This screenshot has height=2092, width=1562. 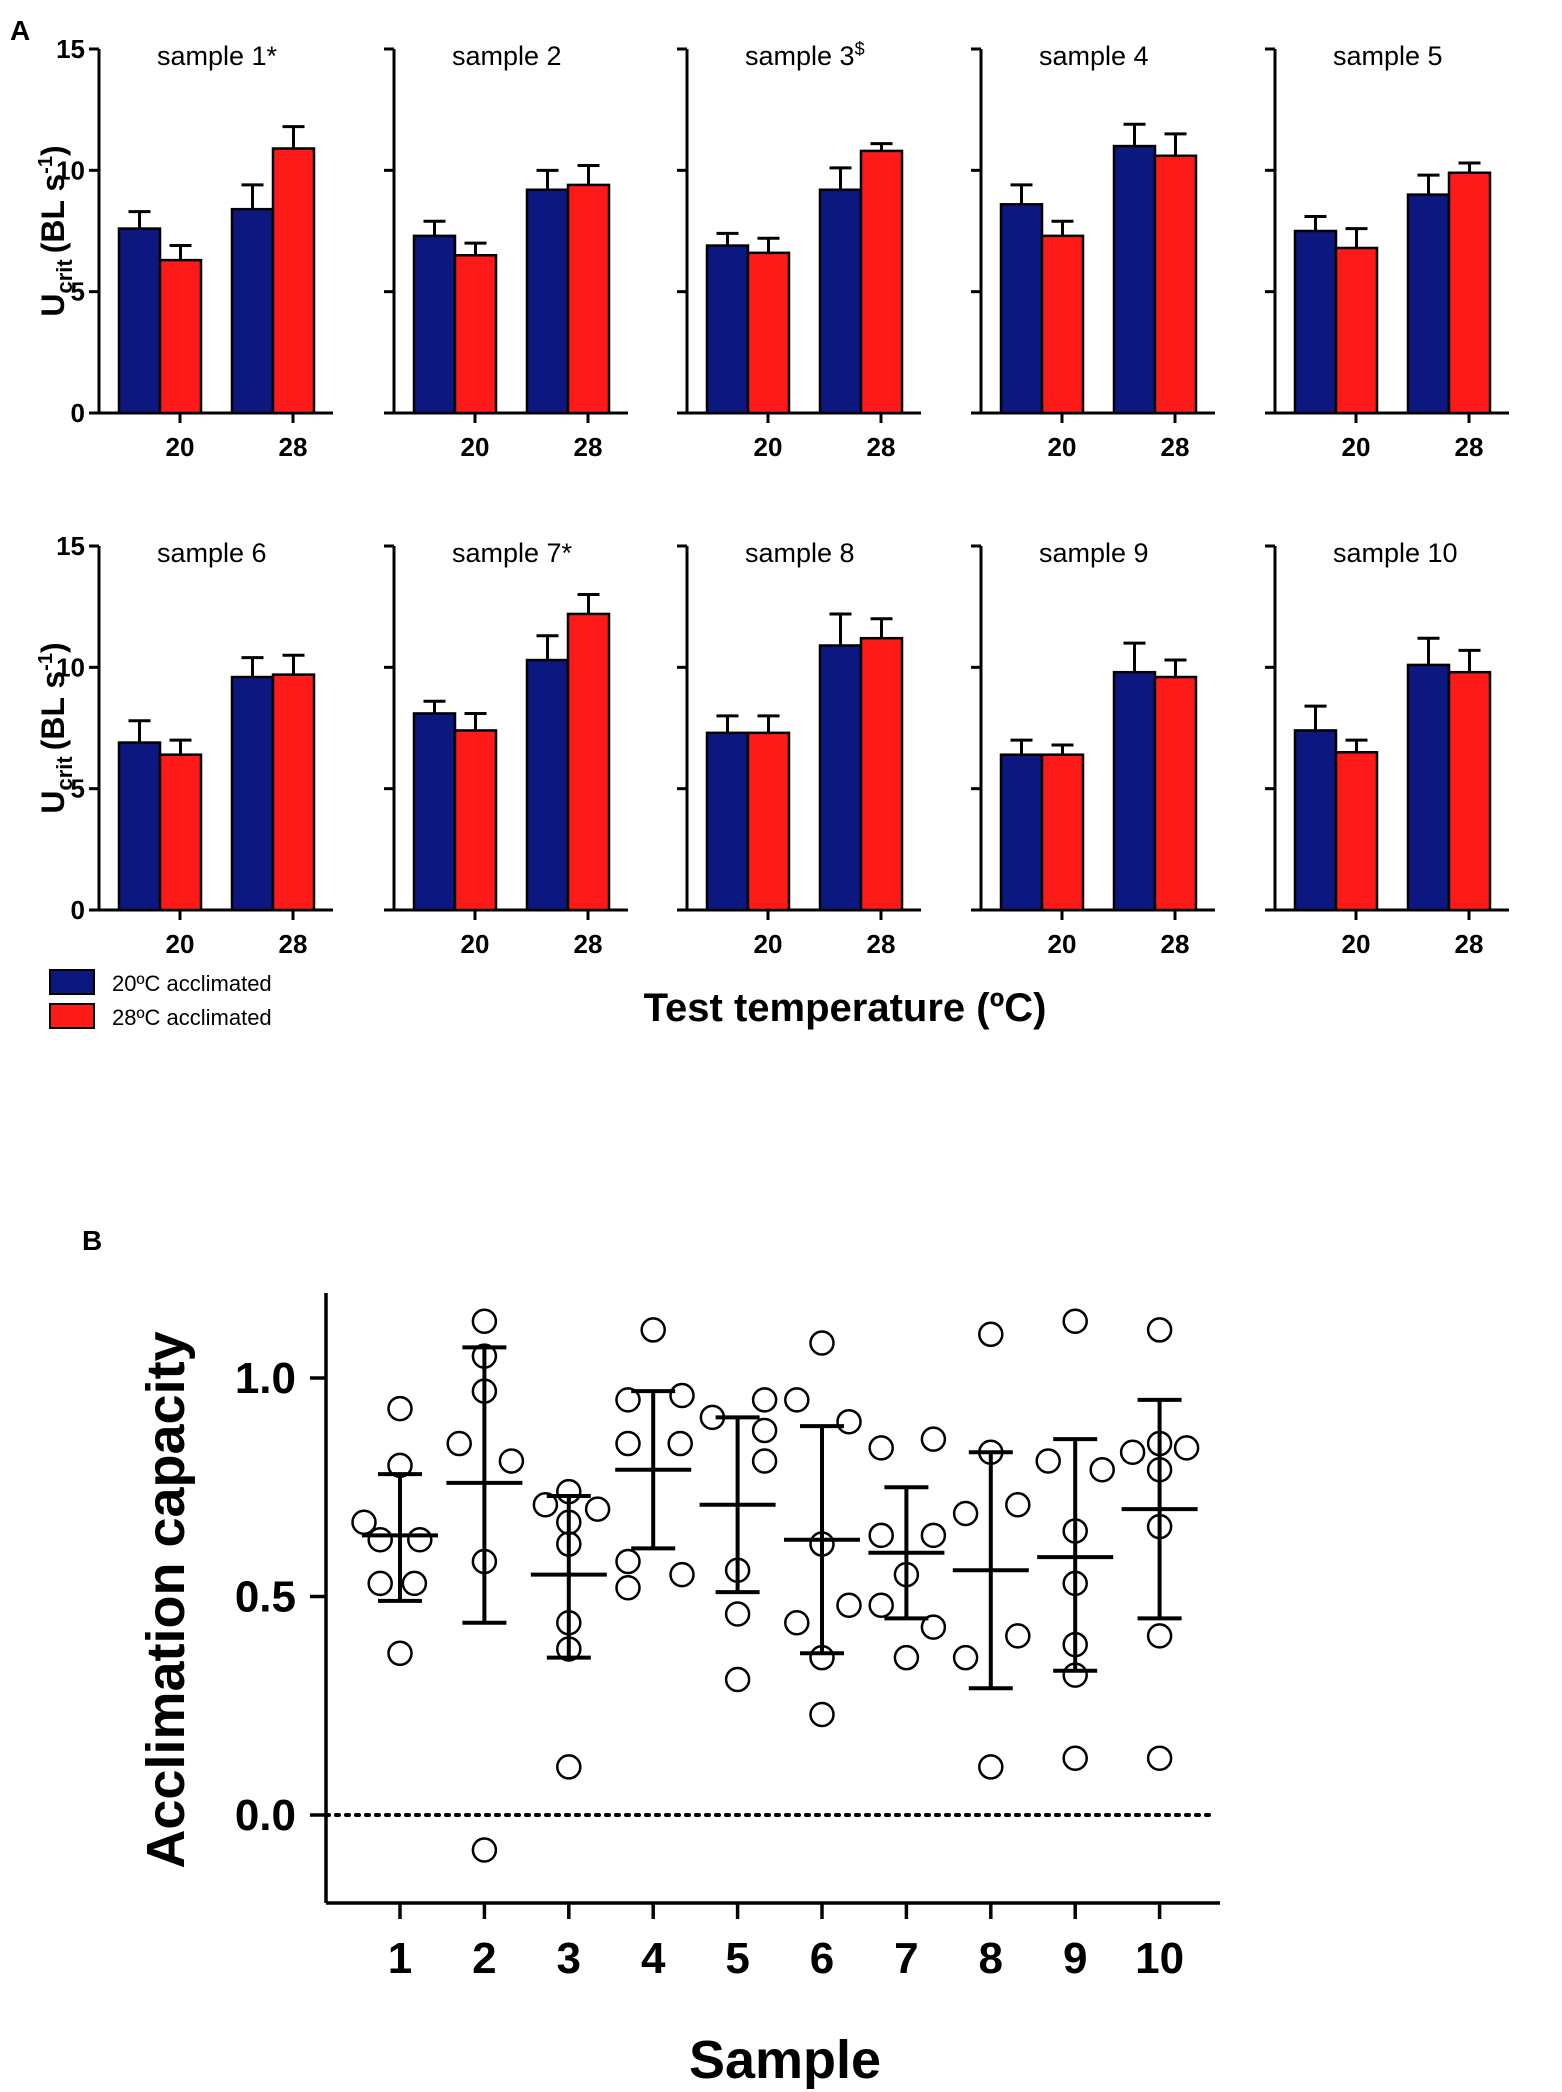 I want to click on panel-b-y-tick-label: 1.0, so click(x=265, y=1378).